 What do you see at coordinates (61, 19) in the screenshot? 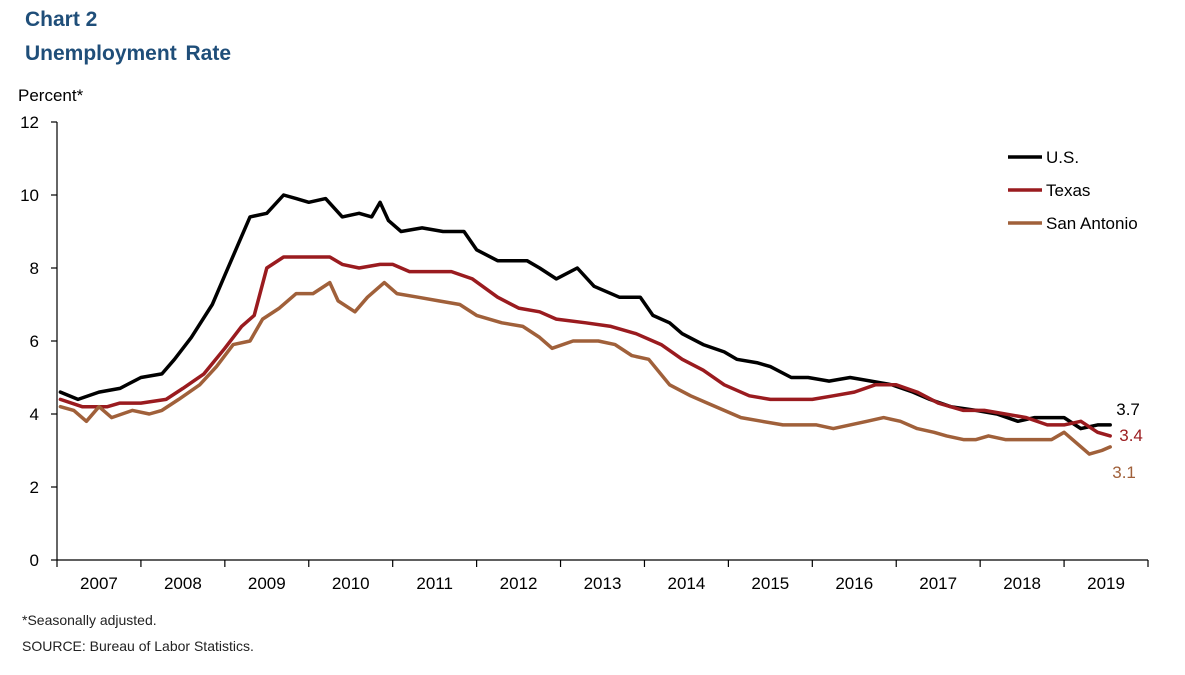
I see `chart-number: Chart 2` at bounding box center [61, 19].